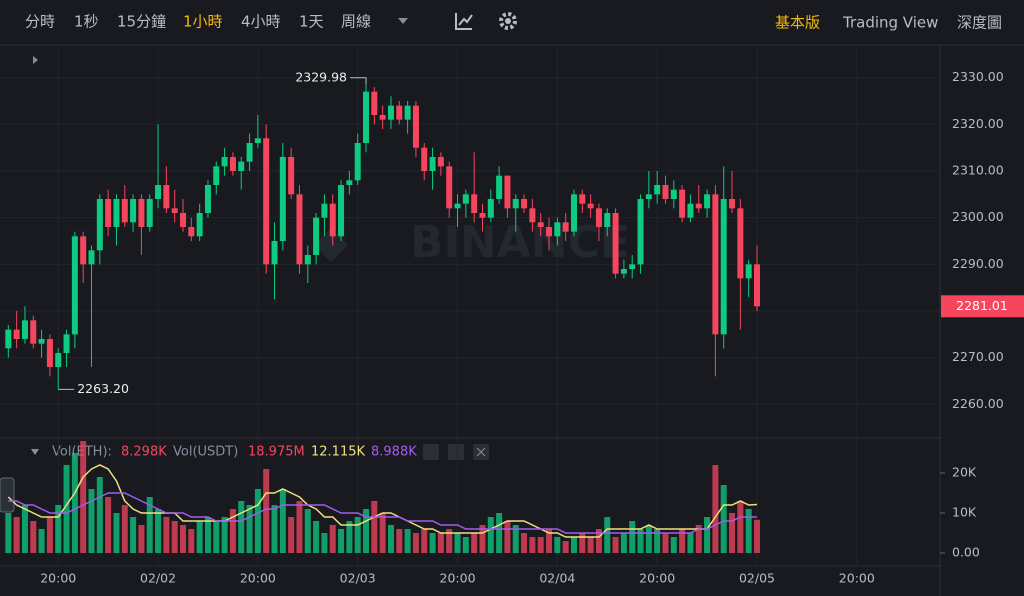 This screenshot has width=1024, height=596. Describe the element at coordinates (978, 123) in the screenshot. I see `y-tick-label: 2320.00` at that location.